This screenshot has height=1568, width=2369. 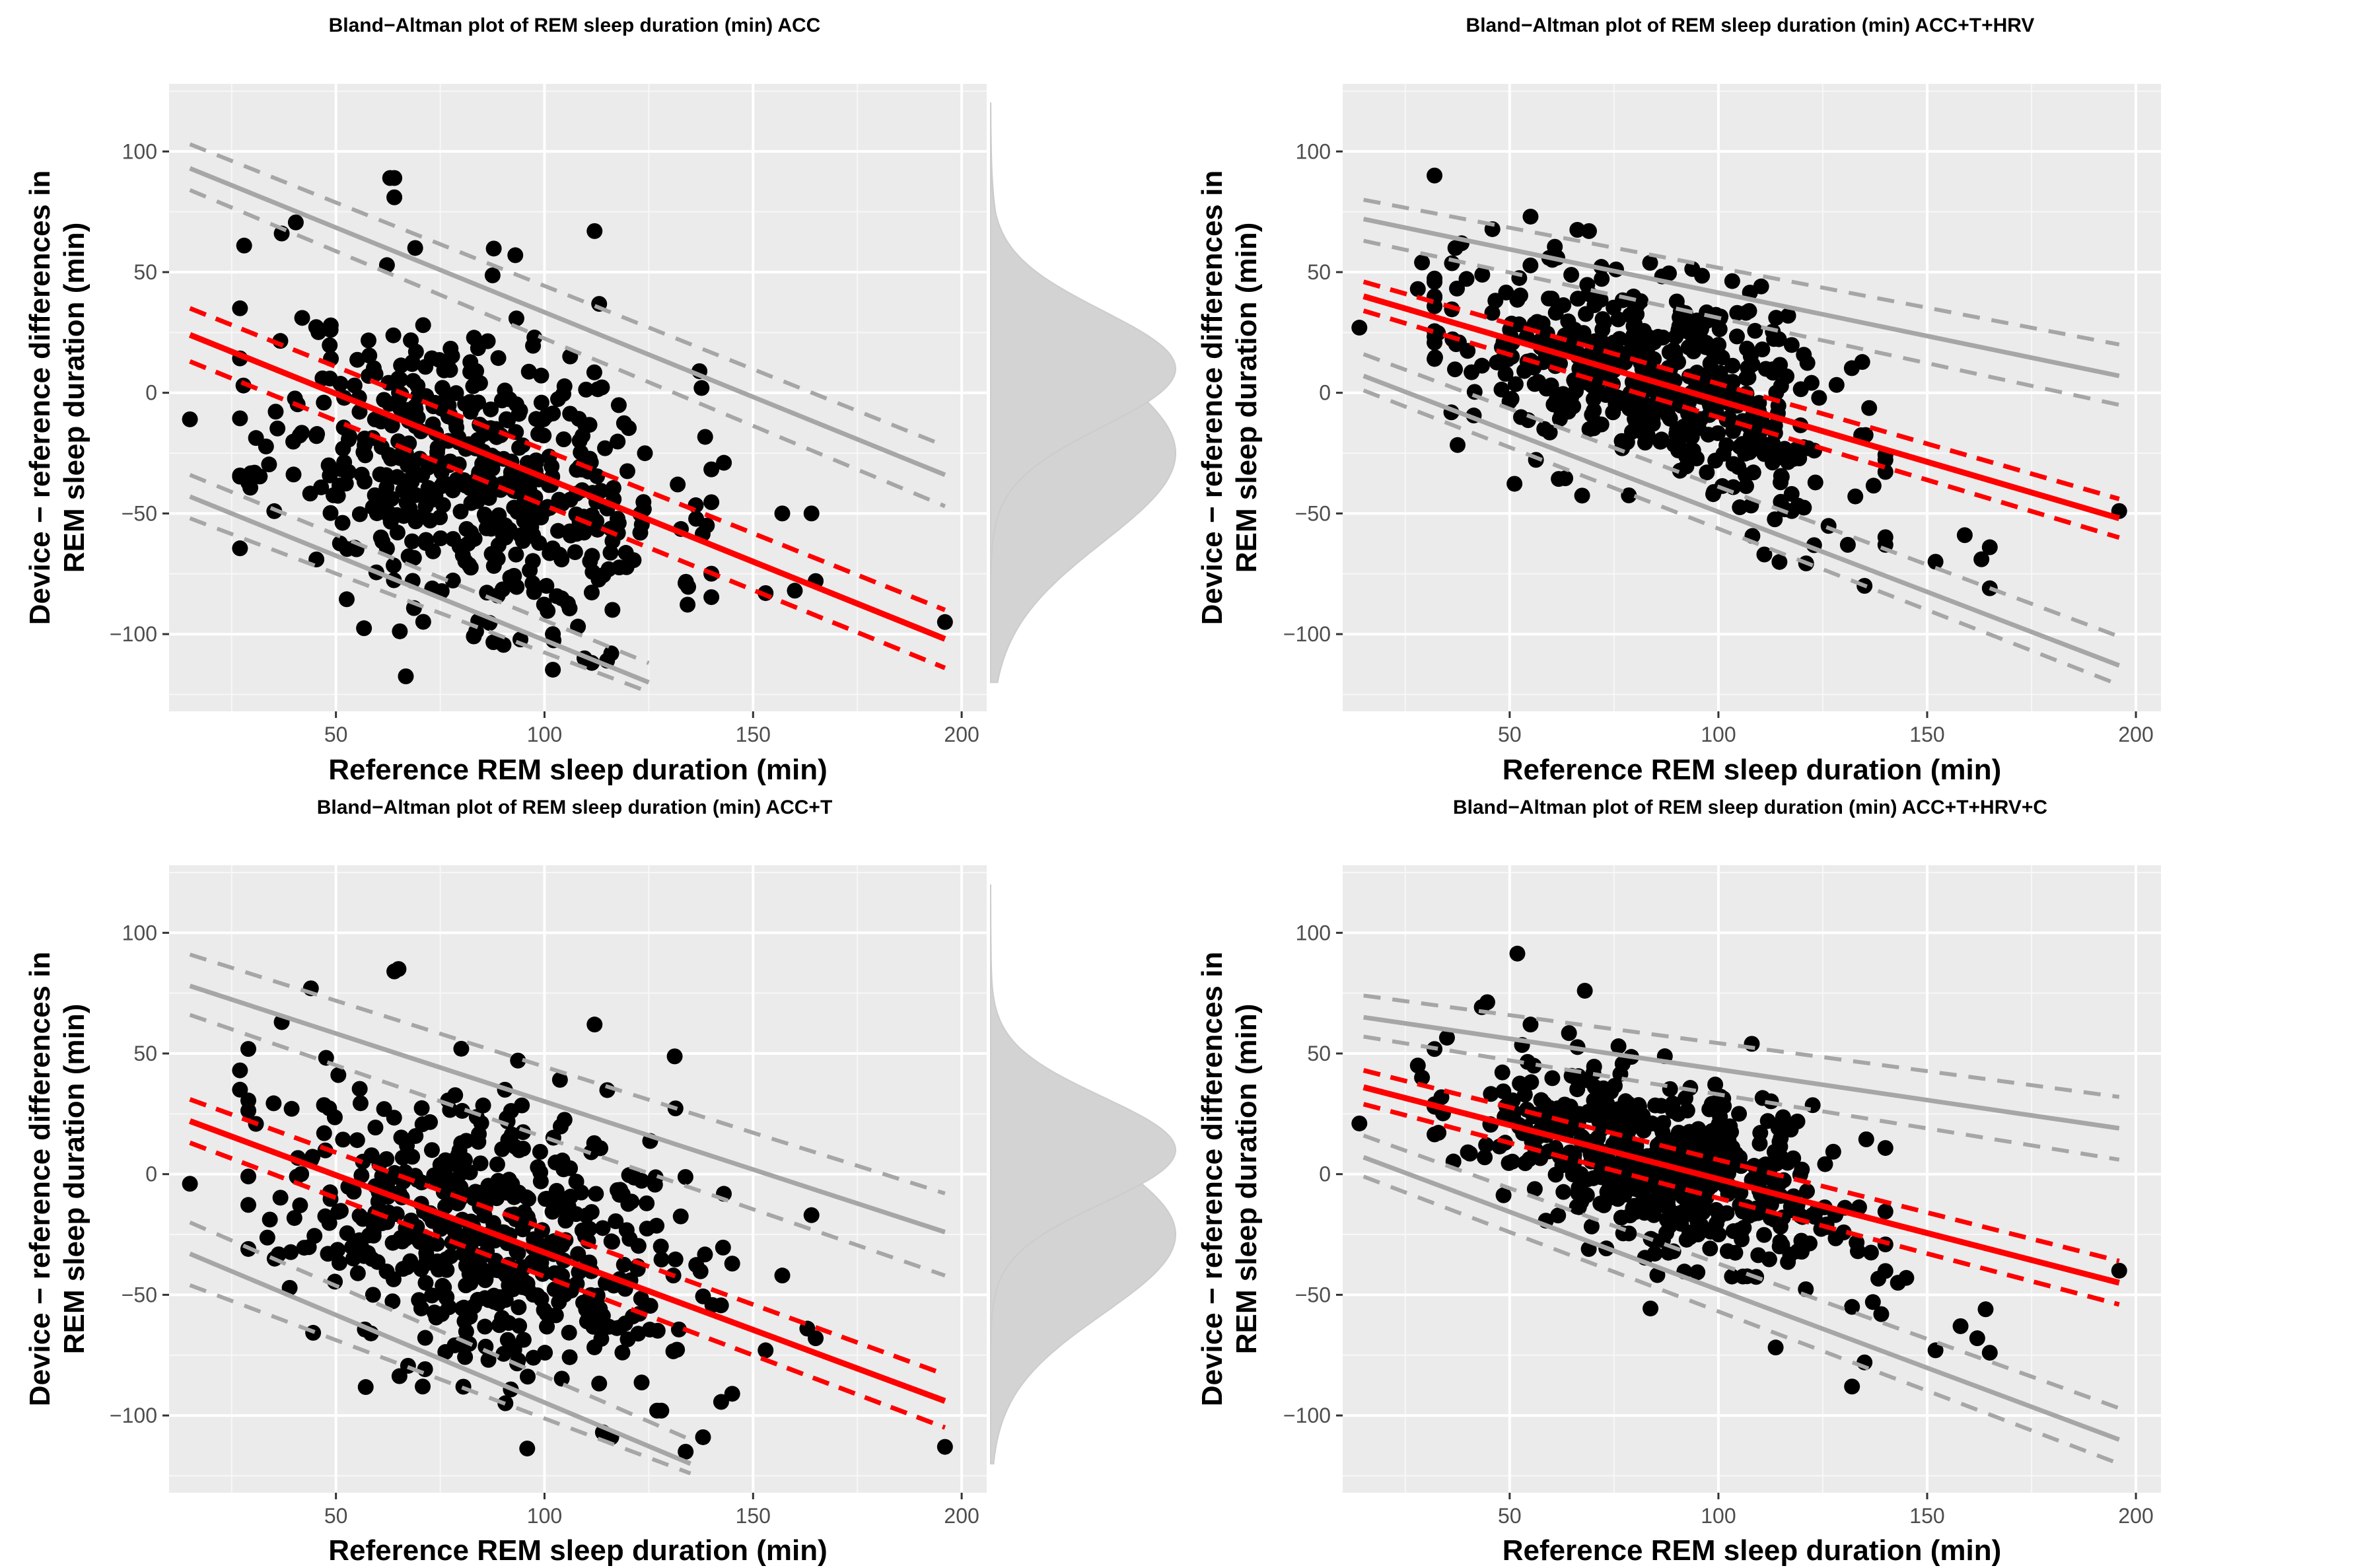 I want to click on lower-limit-line, so click(x=1741, y=1298).